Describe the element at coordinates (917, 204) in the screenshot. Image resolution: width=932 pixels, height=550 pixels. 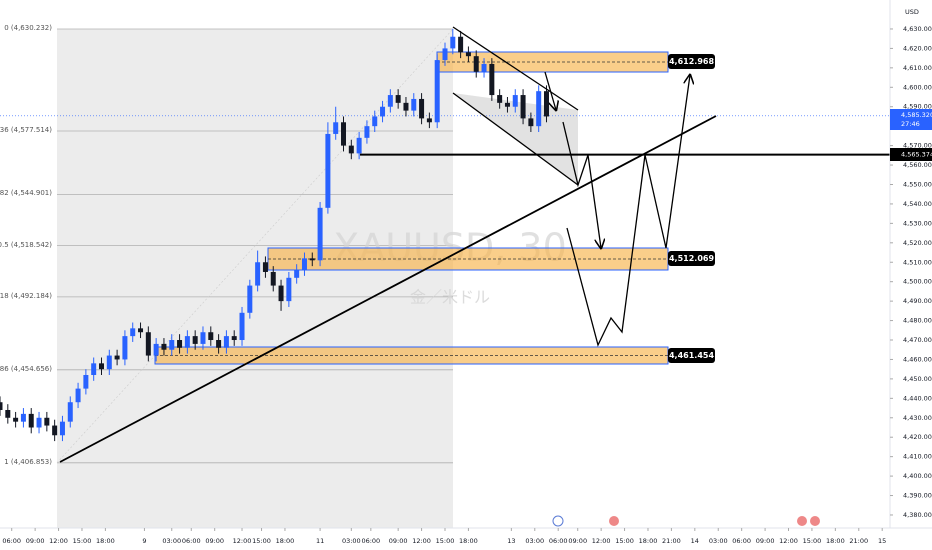
I see `y-tick-label: 4,540.000` at that location.